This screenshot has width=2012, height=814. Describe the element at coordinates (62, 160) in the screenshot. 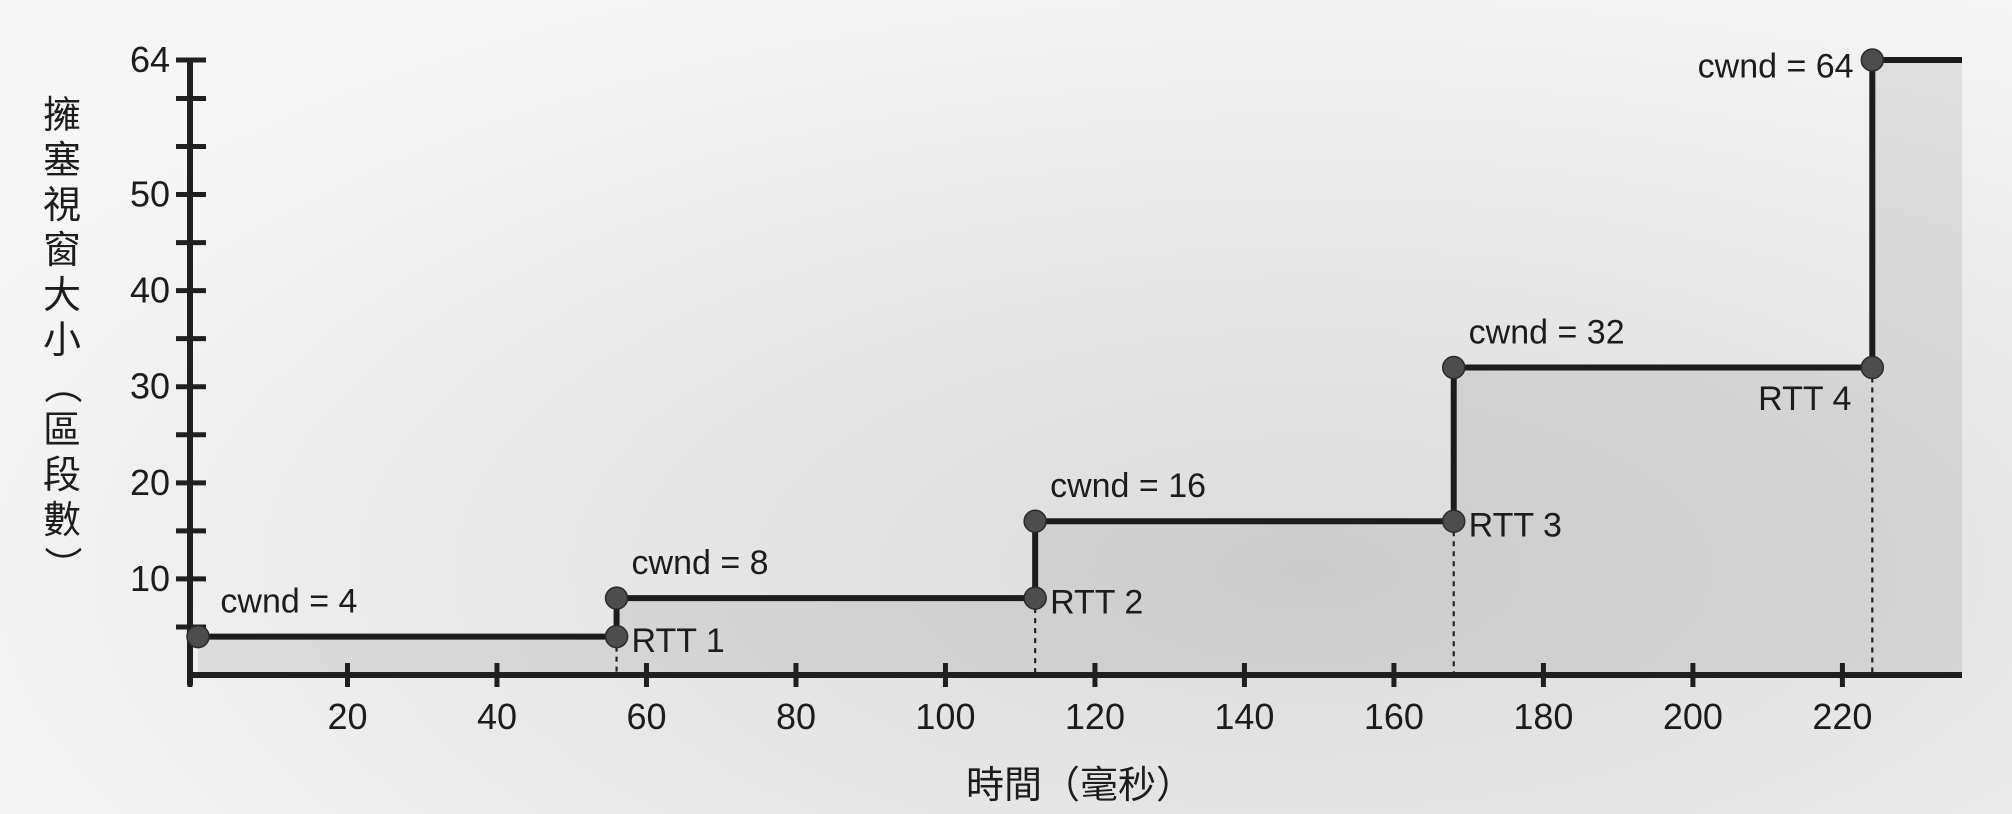

I see `y-axis-title-char: 塞` at that location.